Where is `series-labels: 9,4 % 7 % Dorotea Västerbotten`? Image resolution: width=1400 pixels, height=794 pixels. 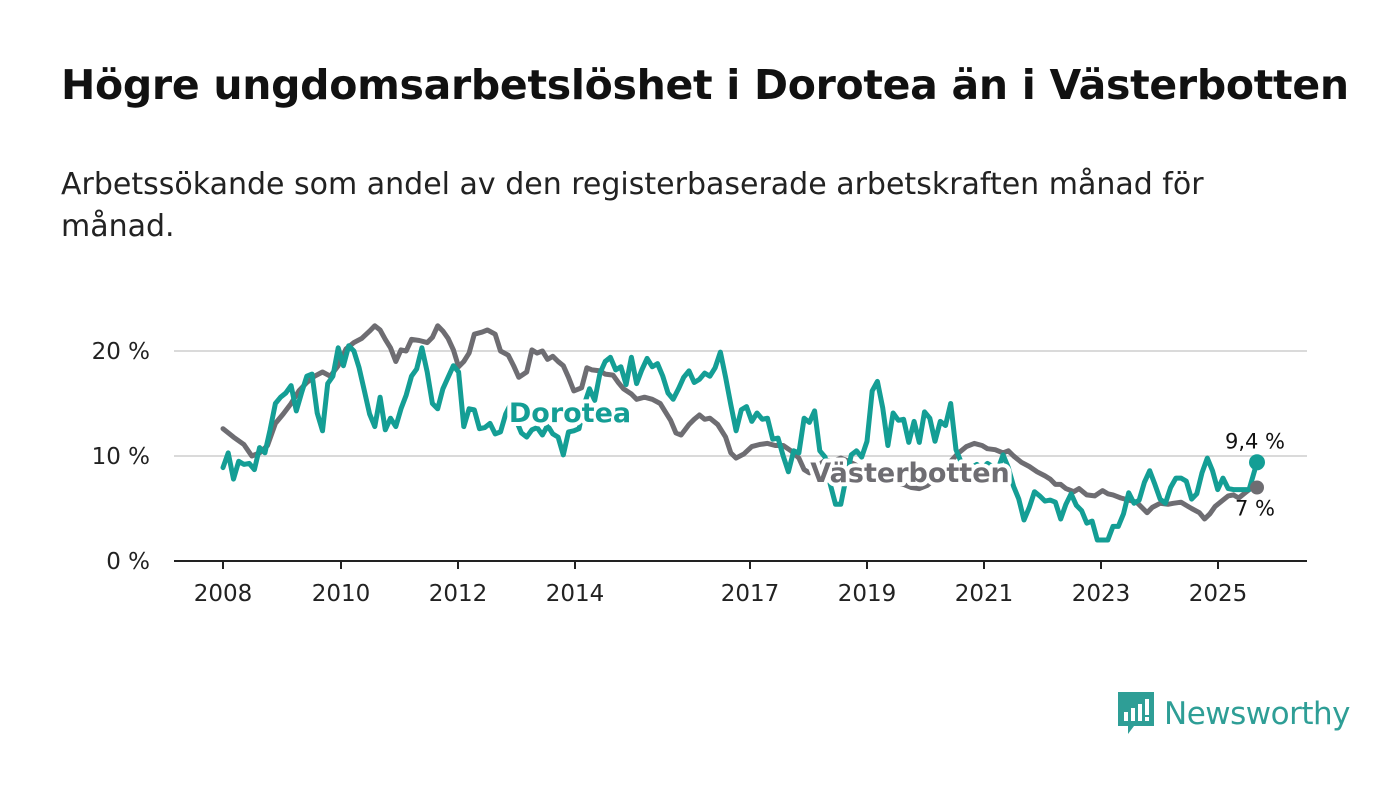
series-labels: 9,4 % 7 % Dorotea Västerbotten is located at coordinates (895, 457).